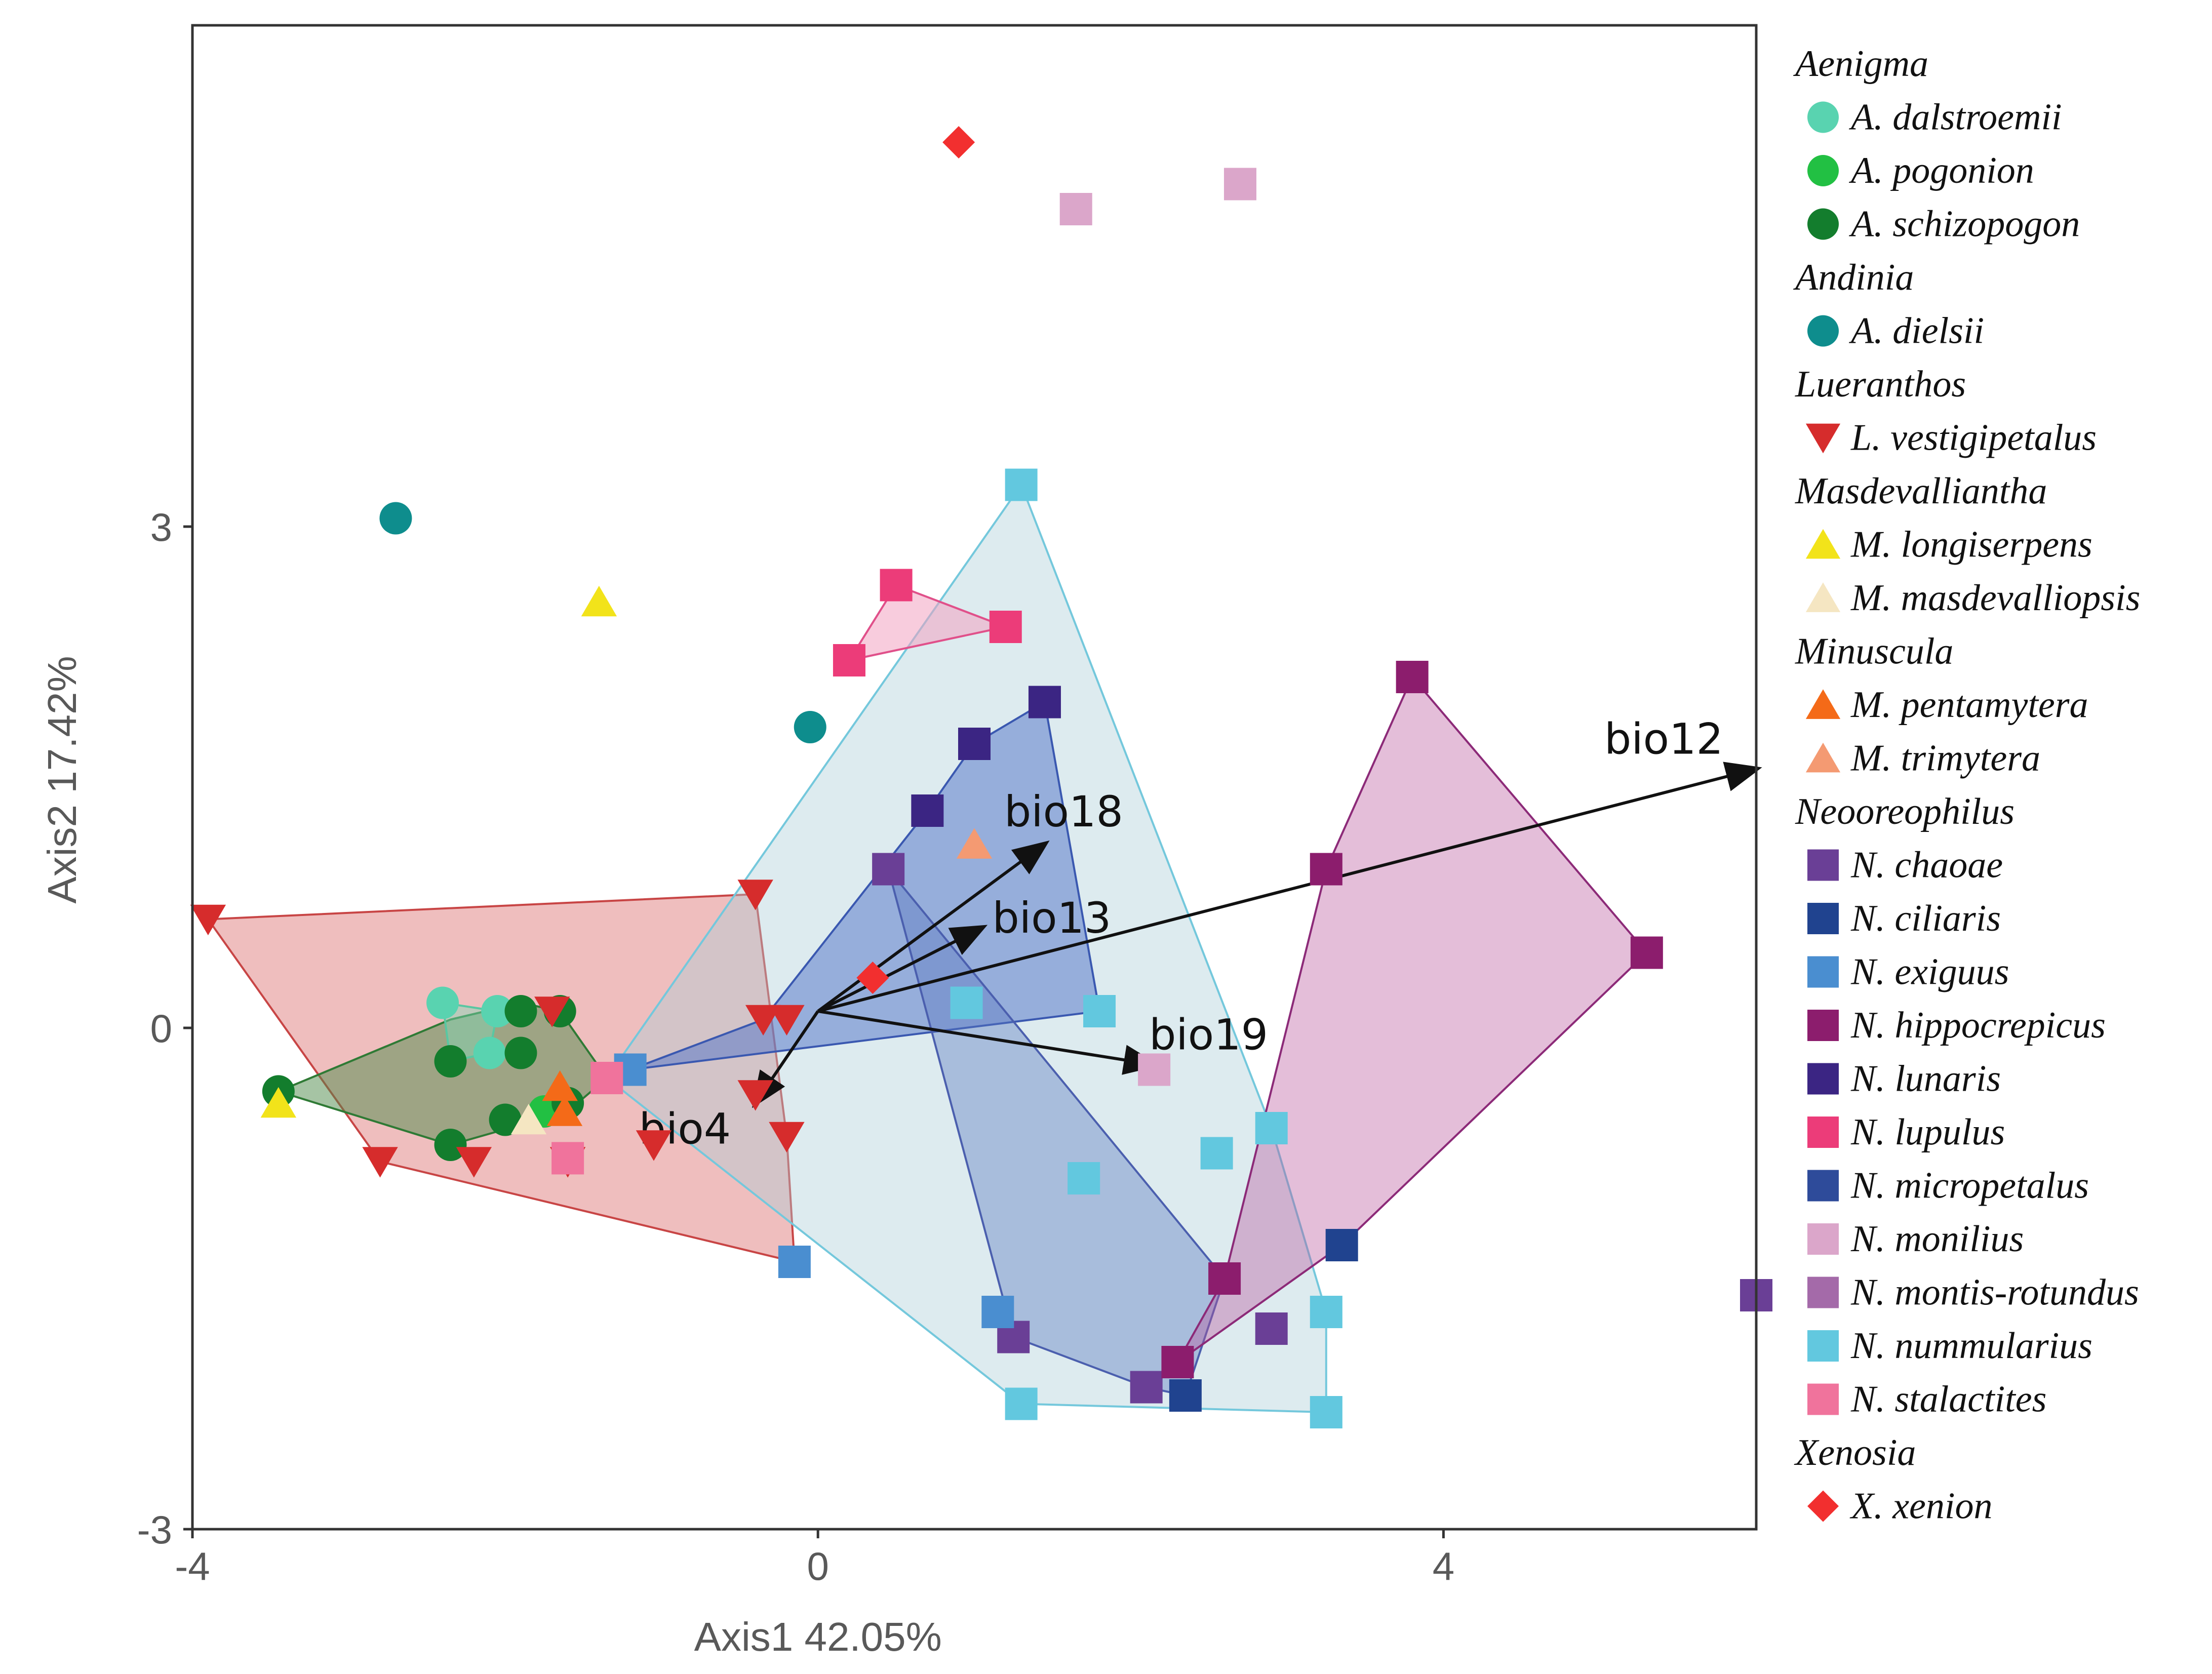  What do you see at coordinates (1860, 64) in the screenshot?
I see `legend-genus-aenigma: Aenigma` at bounding box center [1860, 64].